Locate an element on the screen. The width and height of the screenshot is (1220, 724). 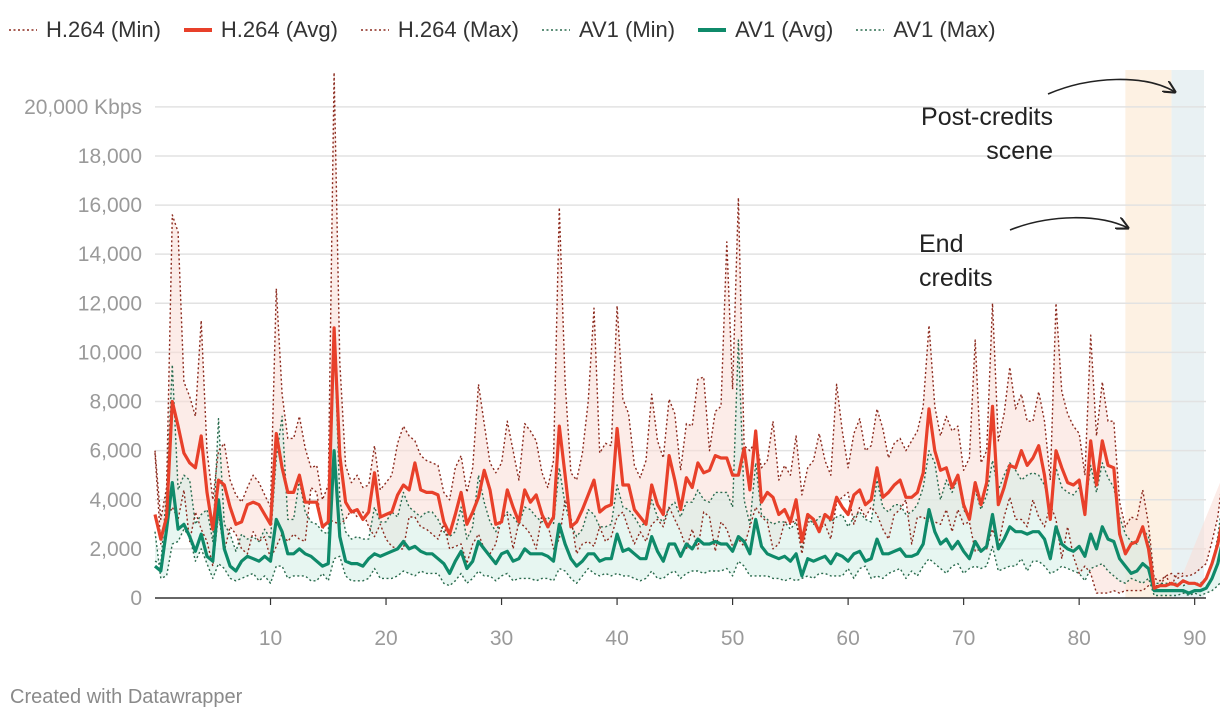
legend-label: H.264 (Max) is located at coordinates (458, 29).